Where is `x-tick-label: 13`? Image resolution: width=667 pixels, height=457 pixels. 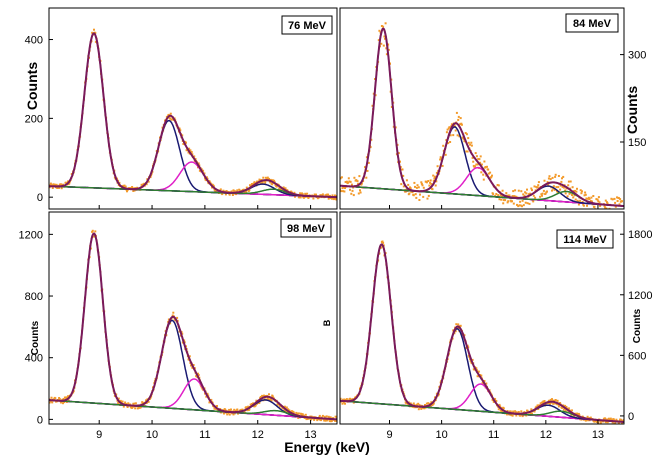 x-tick-label: 13 is located at coordinates (310, 435).